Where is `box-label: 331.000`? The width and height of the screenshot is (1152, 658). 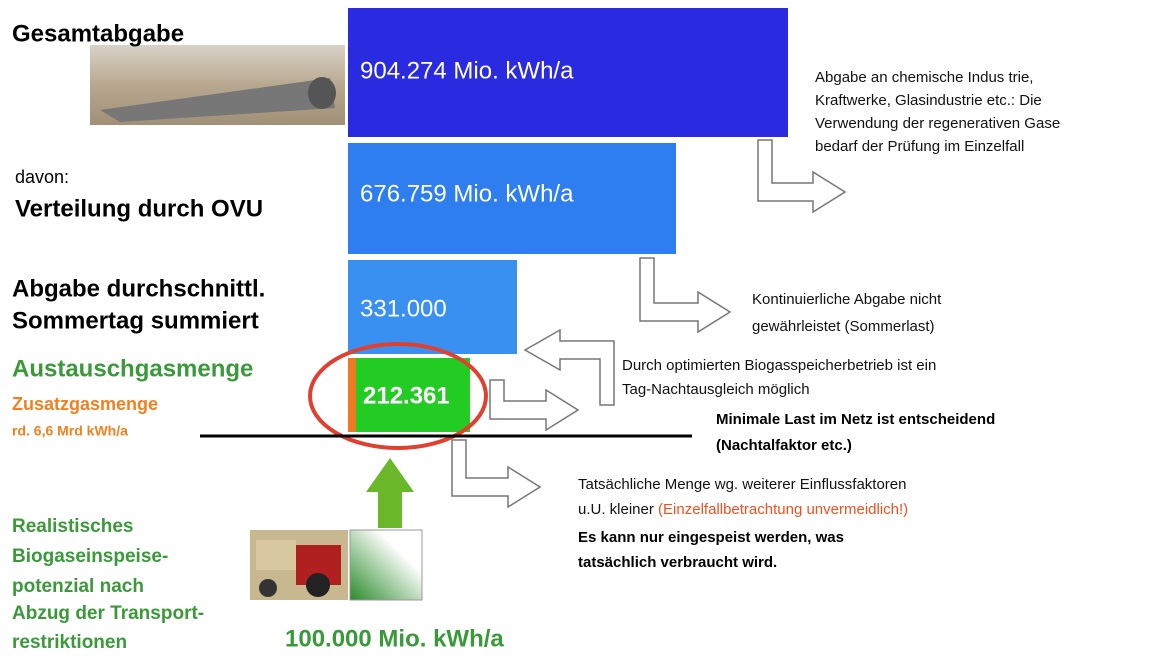
box-label: 331.000 is located at coordinates (403, 308).